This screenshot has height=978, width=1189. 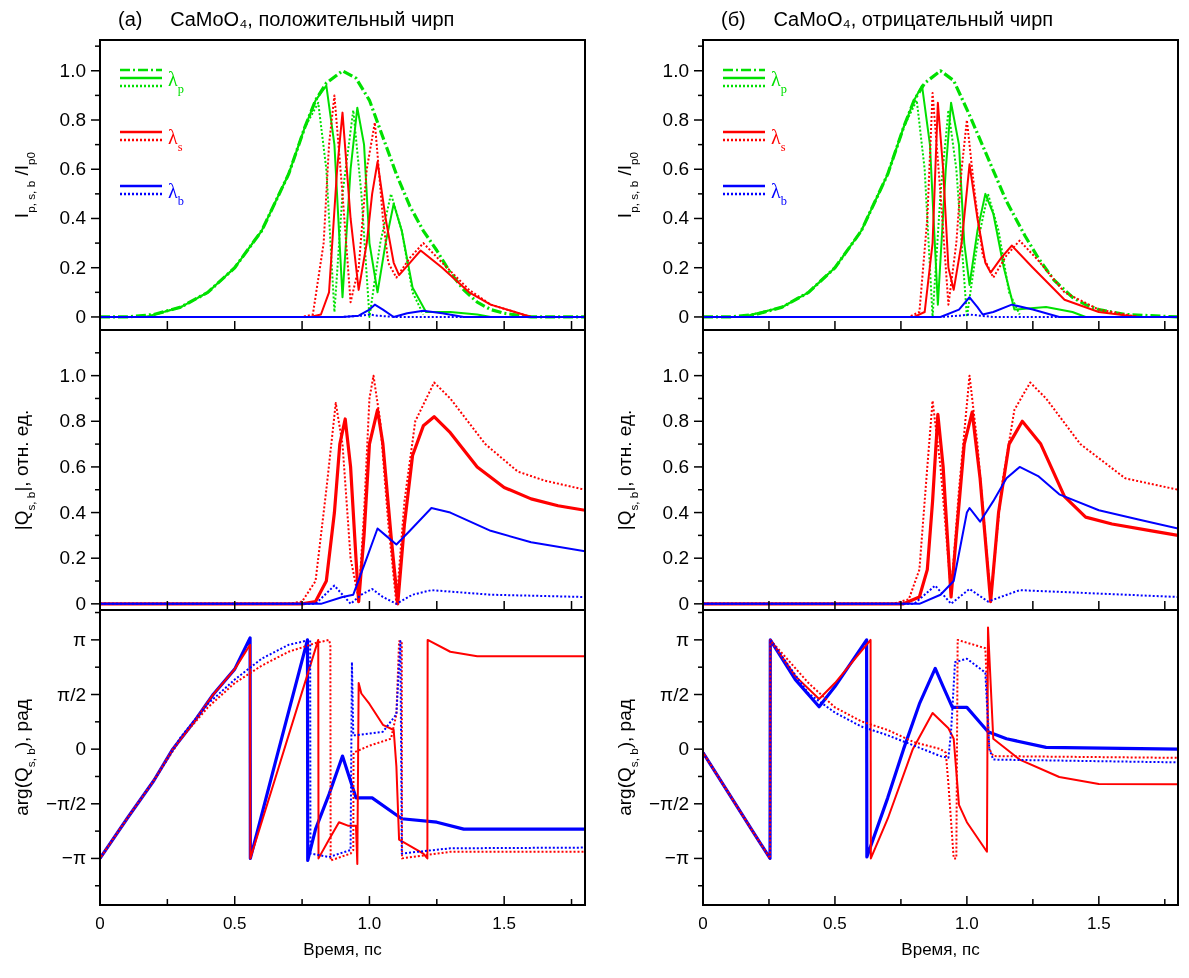 I want to click on chart-title: (б) CaMoO₄, отрицательный чирп, so click(x=887, y=19).